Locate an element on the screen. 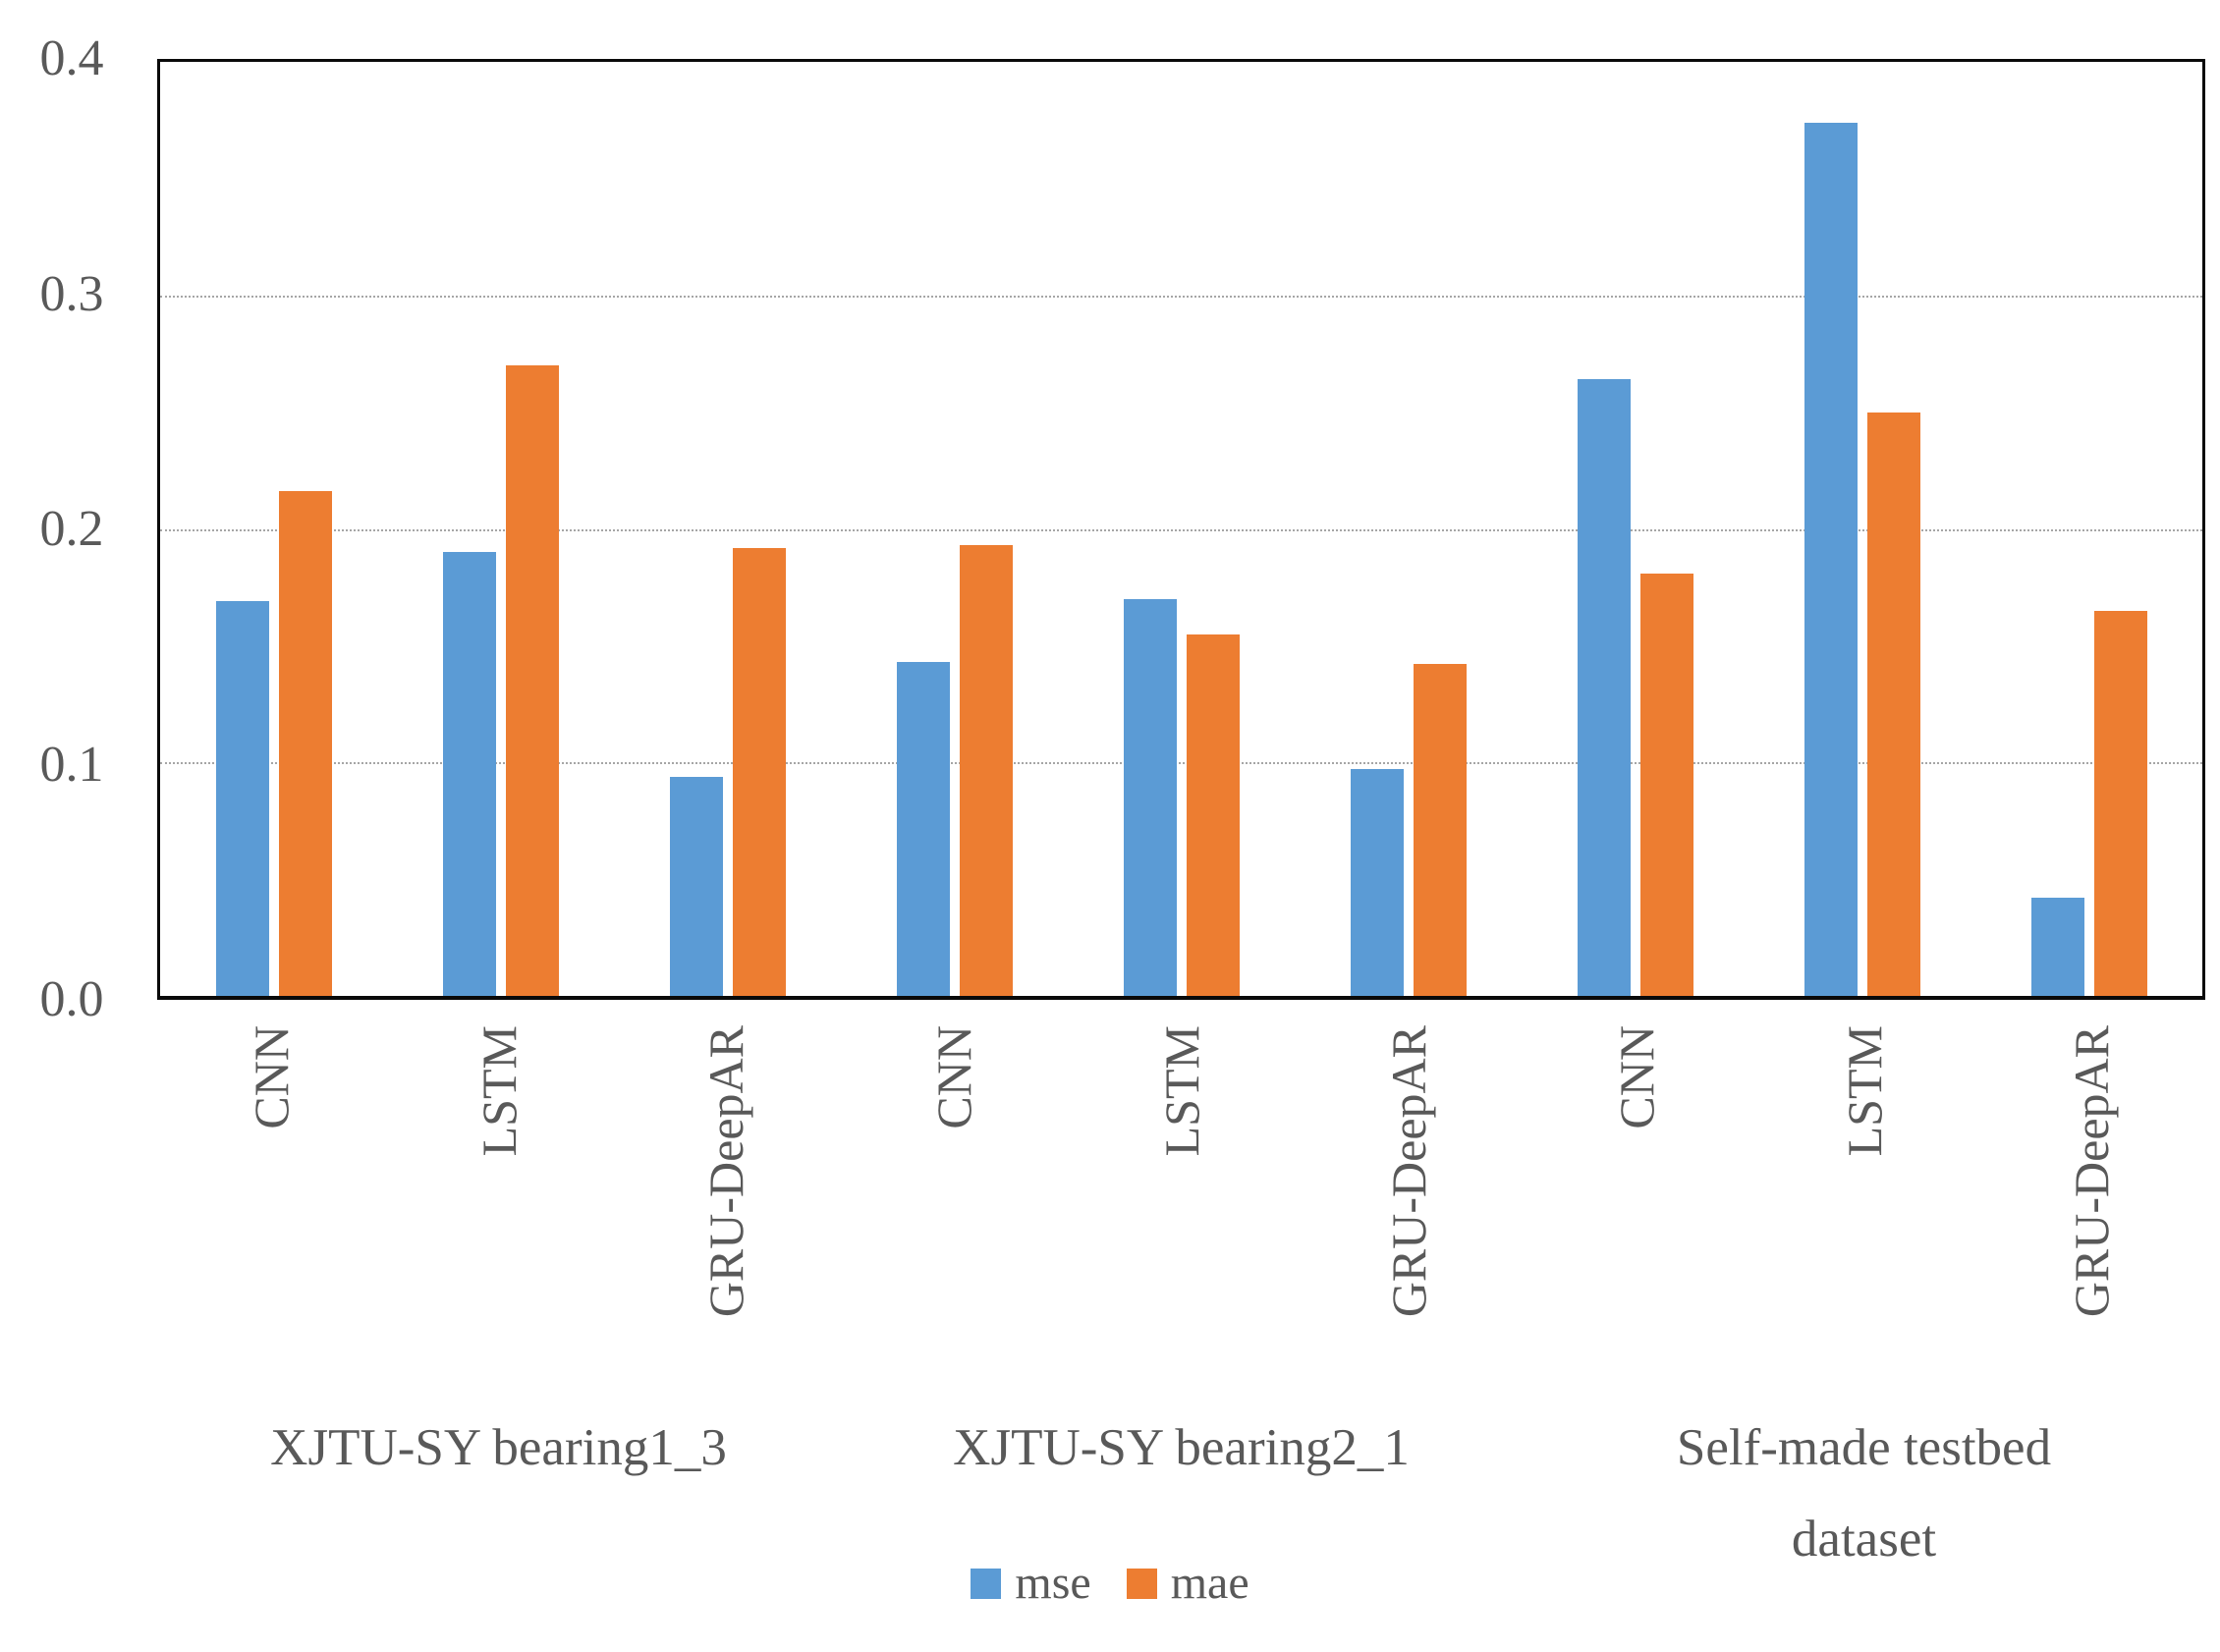 The height and width of the screenshot is (1652, 2220). y-tick-label: 0.2 is located at coordinates (71, 529).